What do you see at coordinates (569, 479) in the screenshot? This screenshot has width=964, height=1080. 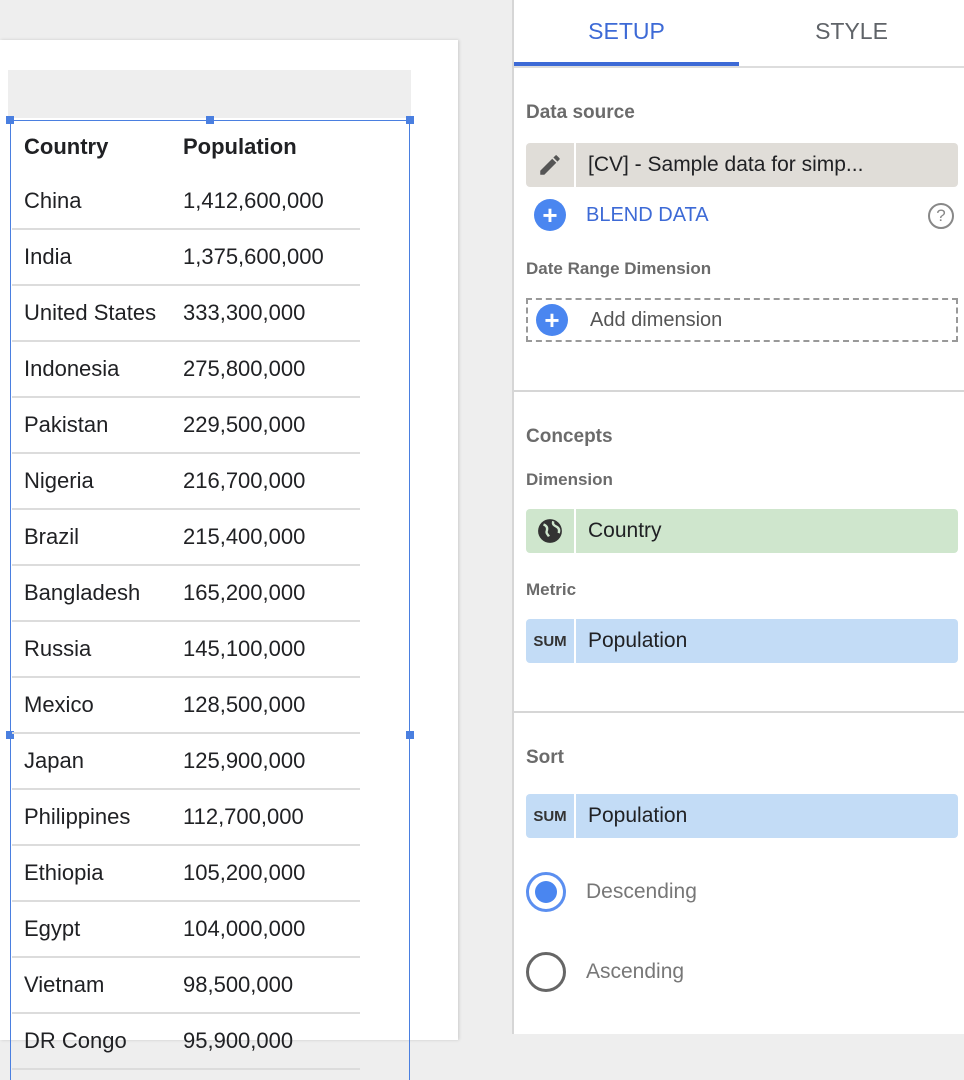 I see `dimension-label: Dimension` at bounding box center [569, 479].